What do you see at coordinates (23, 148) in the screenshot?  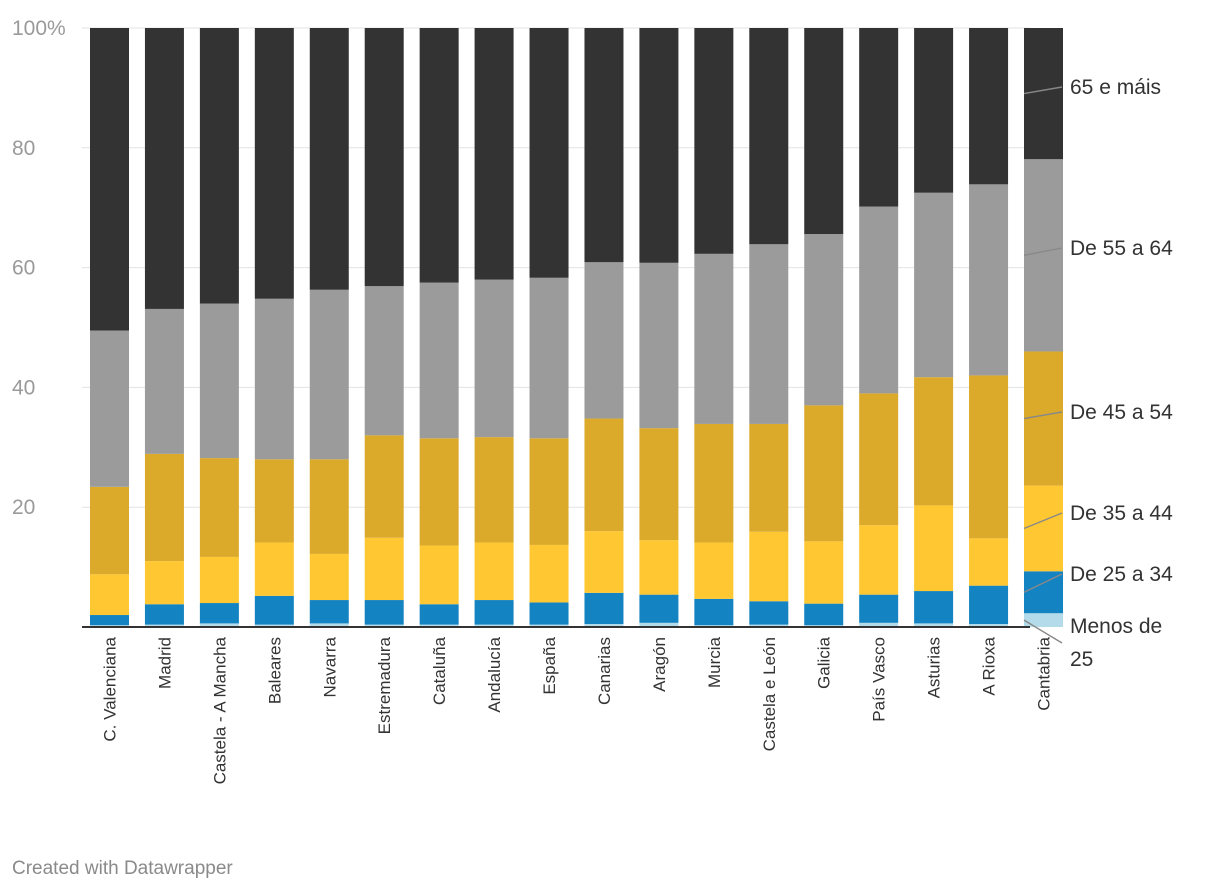 I see `y-tick-label: 80` at bounding box center [23, 148].